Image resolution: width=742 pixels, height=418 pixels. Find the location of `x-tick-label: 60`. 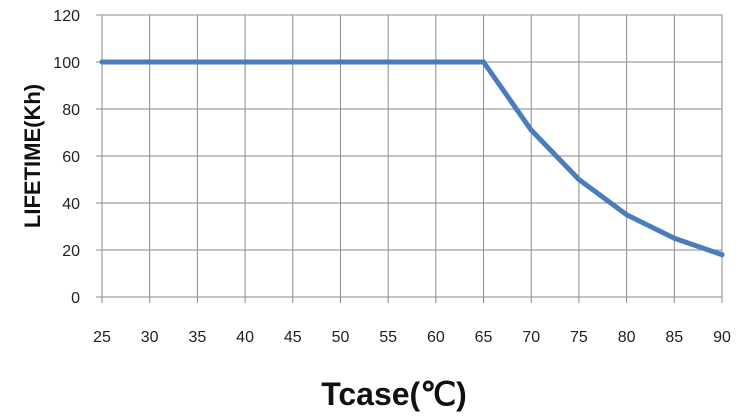

x-tick-label: 60 is located at coordinates (436, 337).